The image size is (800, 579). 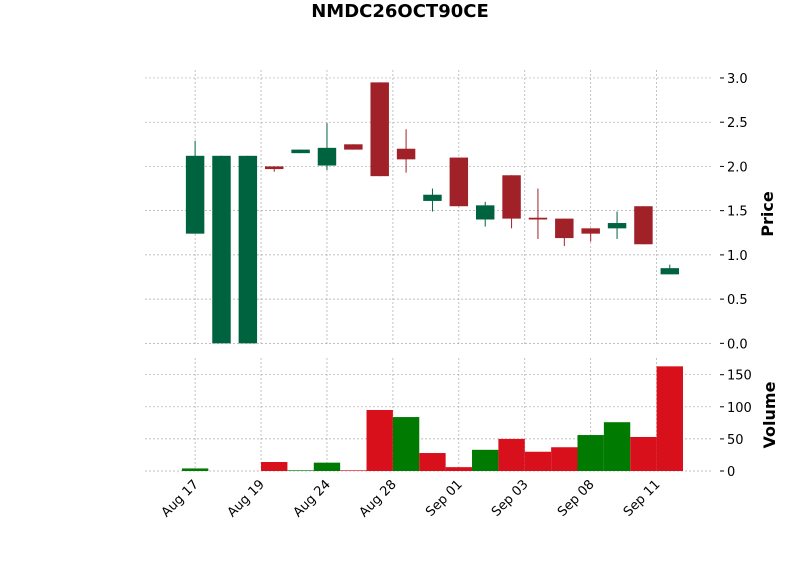 What do you see at coordinates (767, 214) in the screenshot?
I see `y-axis-label: Price` at bounding box center [767, 214].